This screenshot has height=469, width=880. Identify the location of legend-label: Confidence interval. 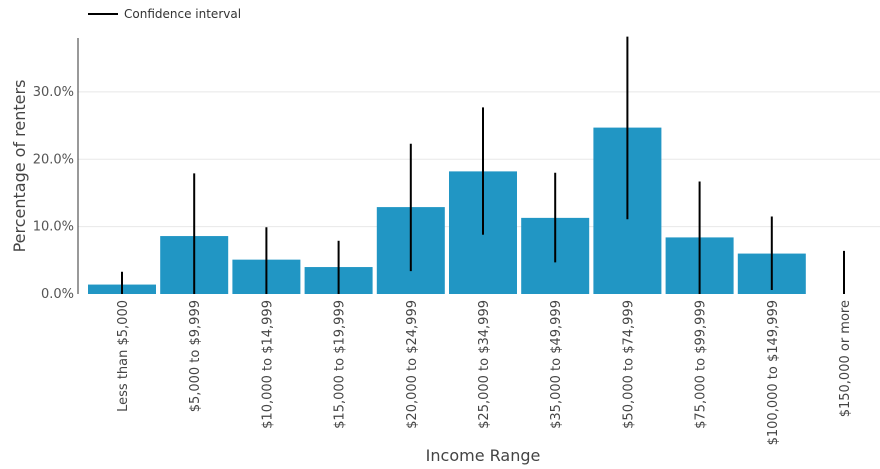
(182, 14).